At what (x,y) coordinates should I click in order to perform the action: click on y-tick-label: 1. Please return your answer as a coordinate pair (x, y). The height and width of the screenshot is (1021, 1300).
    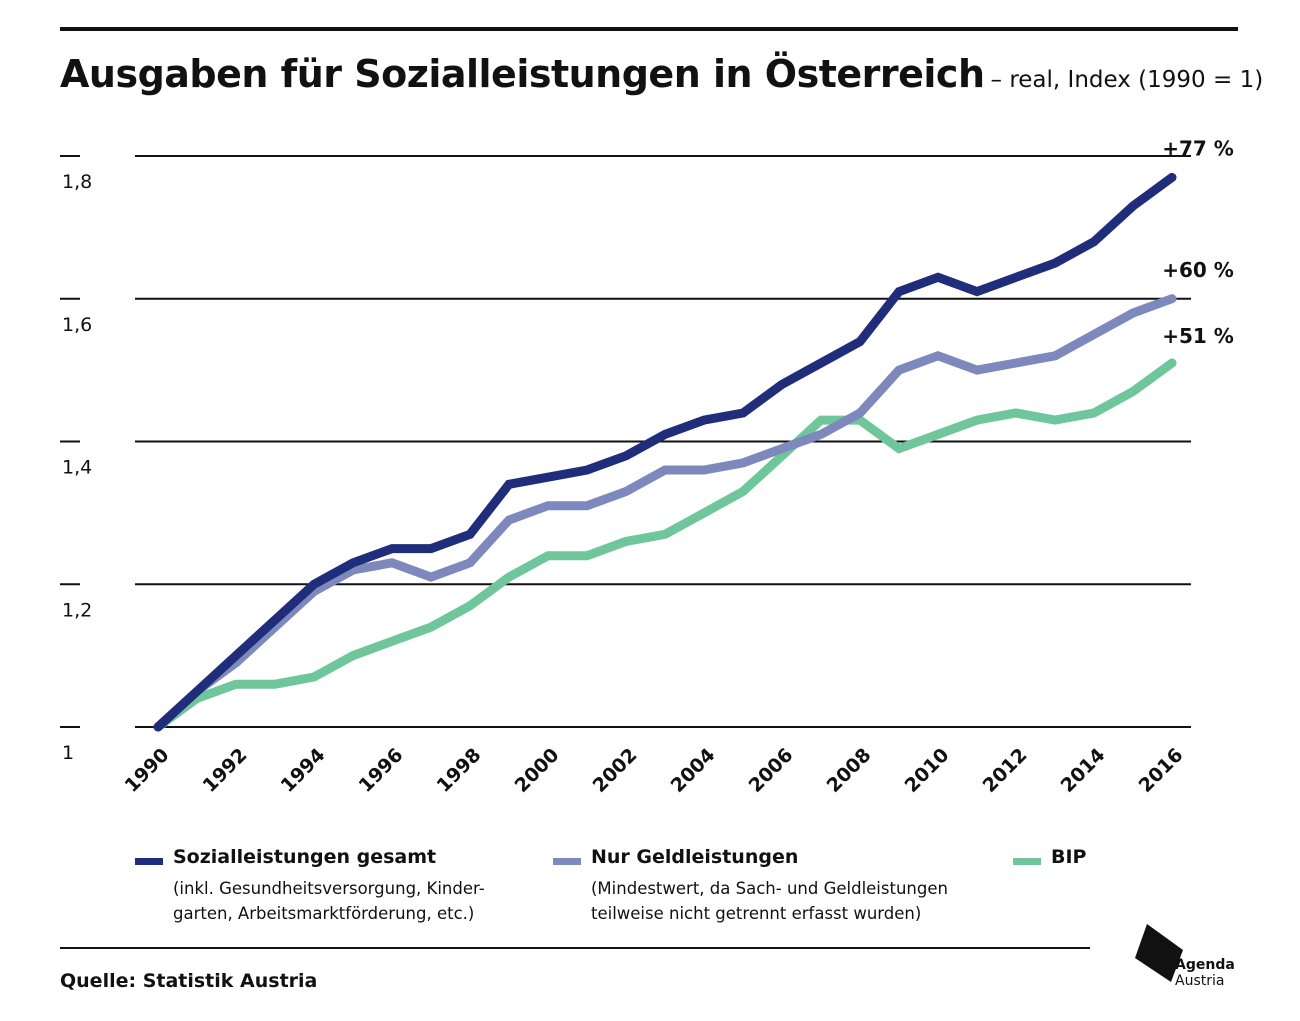
    Looking at the image, I should click on (68, 753).